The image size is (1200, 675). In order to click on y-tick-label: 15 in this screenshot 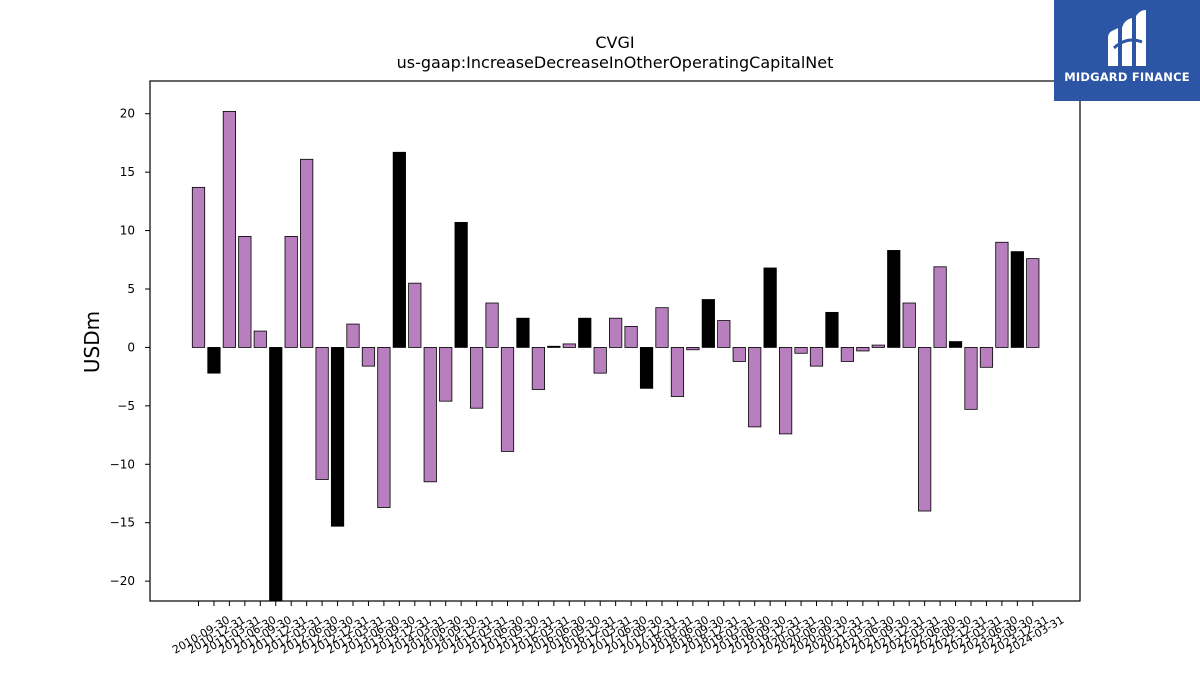, I will do `click(127, 172)`.